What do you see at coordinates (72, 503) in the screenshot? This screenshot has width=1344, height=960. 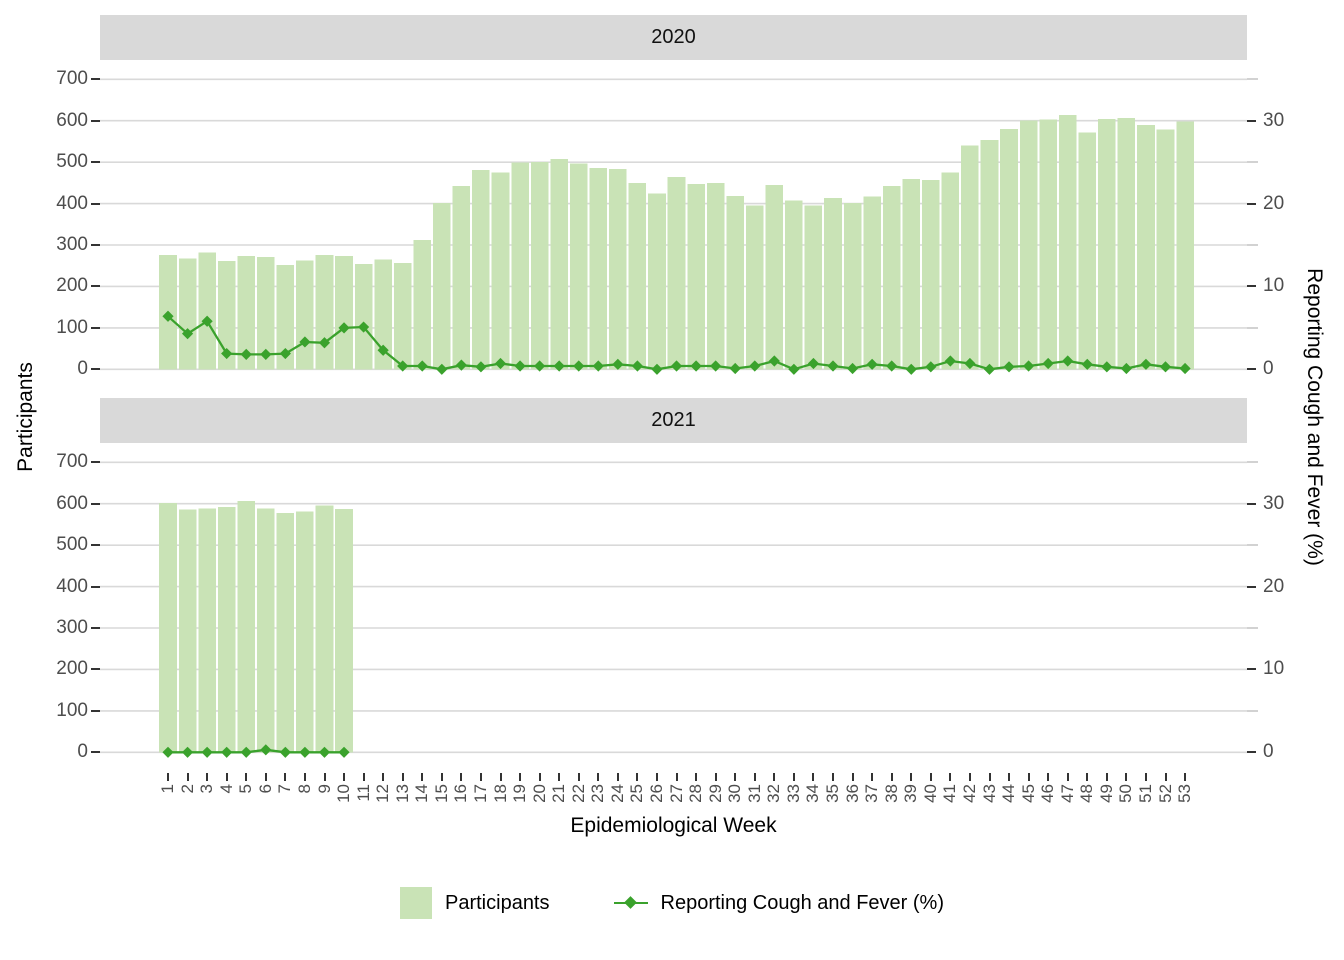 I see `y-left-tick-label: 600` at bounding box center [72, 503].